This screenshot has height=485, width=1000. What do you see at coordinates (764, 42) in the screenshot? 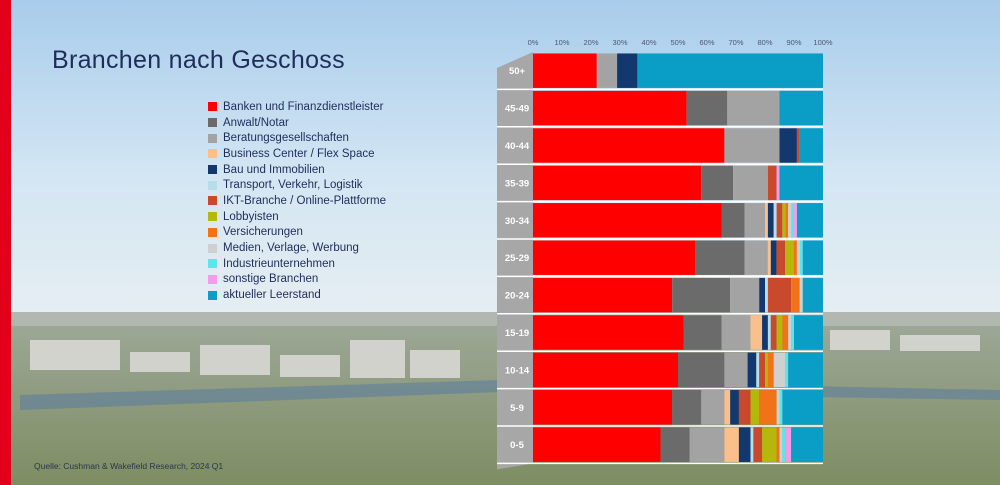
I see `x-tick-label: 80%` at bounding box center [764, 42].